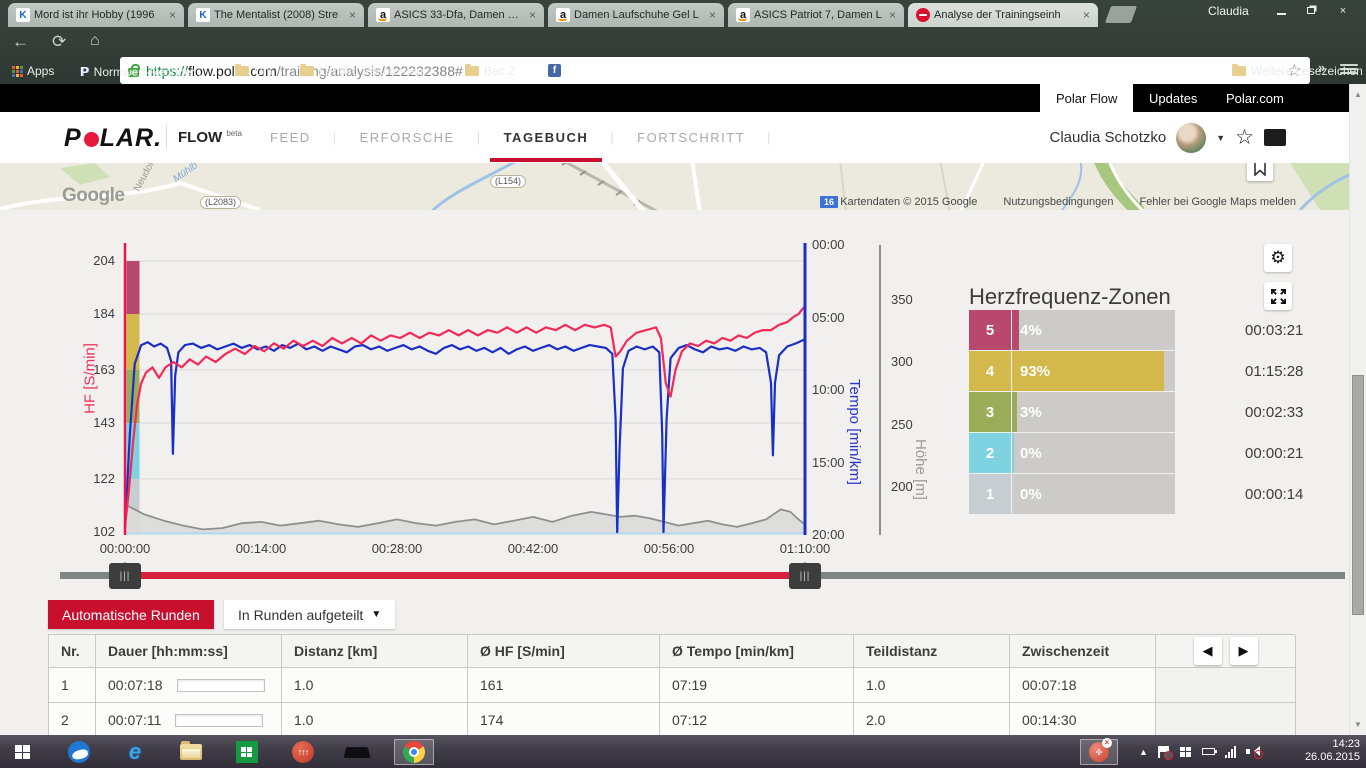 This screenshot has width=1366, height=768. I want to click on tab-3: a ASICS 33-Dfa, Damen Lau ×, so click(456, 15).